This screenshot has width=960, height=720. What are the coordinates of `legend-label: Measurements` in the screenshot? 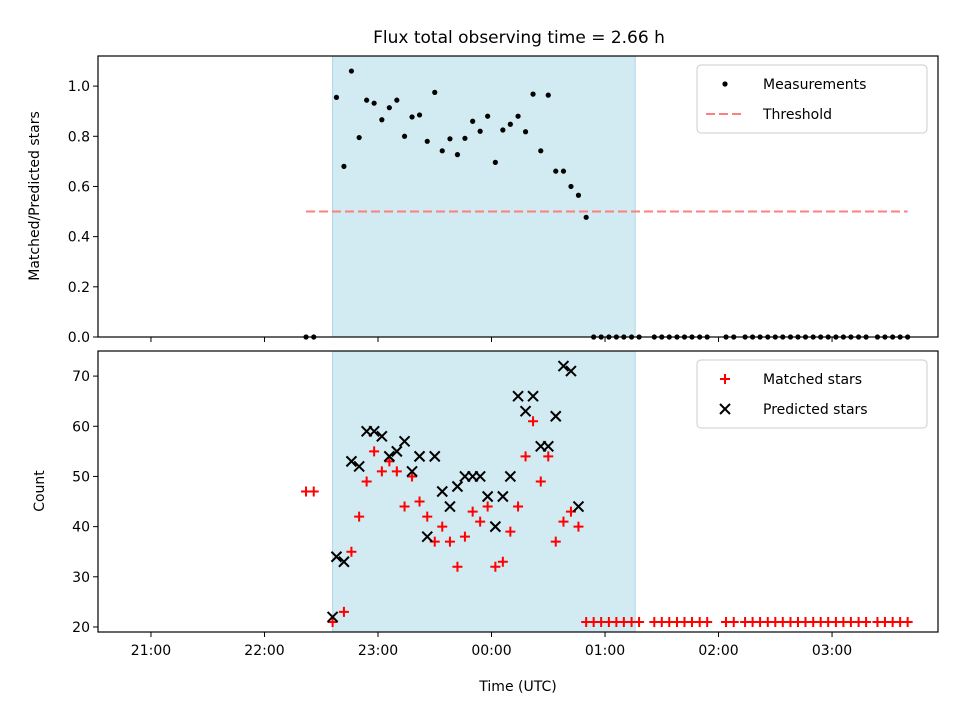 It's located at (814, 85).